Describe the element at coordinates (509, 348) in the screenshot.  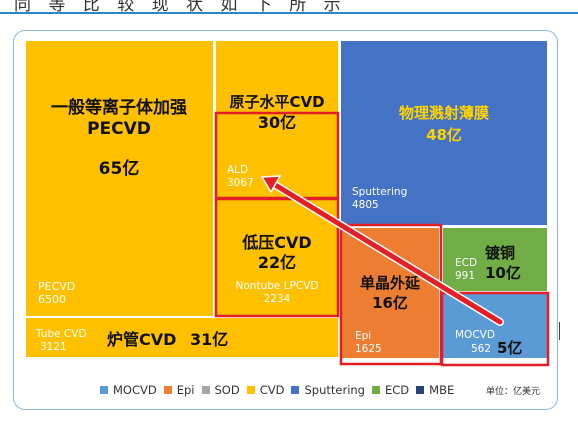
I see `mocvd-market: 5亿` at that location.